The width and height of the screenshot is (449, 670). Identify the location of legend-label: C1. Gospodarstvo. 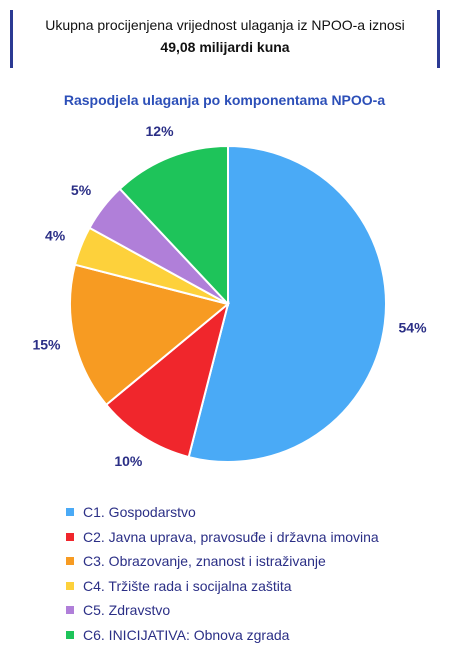
(139, 512).